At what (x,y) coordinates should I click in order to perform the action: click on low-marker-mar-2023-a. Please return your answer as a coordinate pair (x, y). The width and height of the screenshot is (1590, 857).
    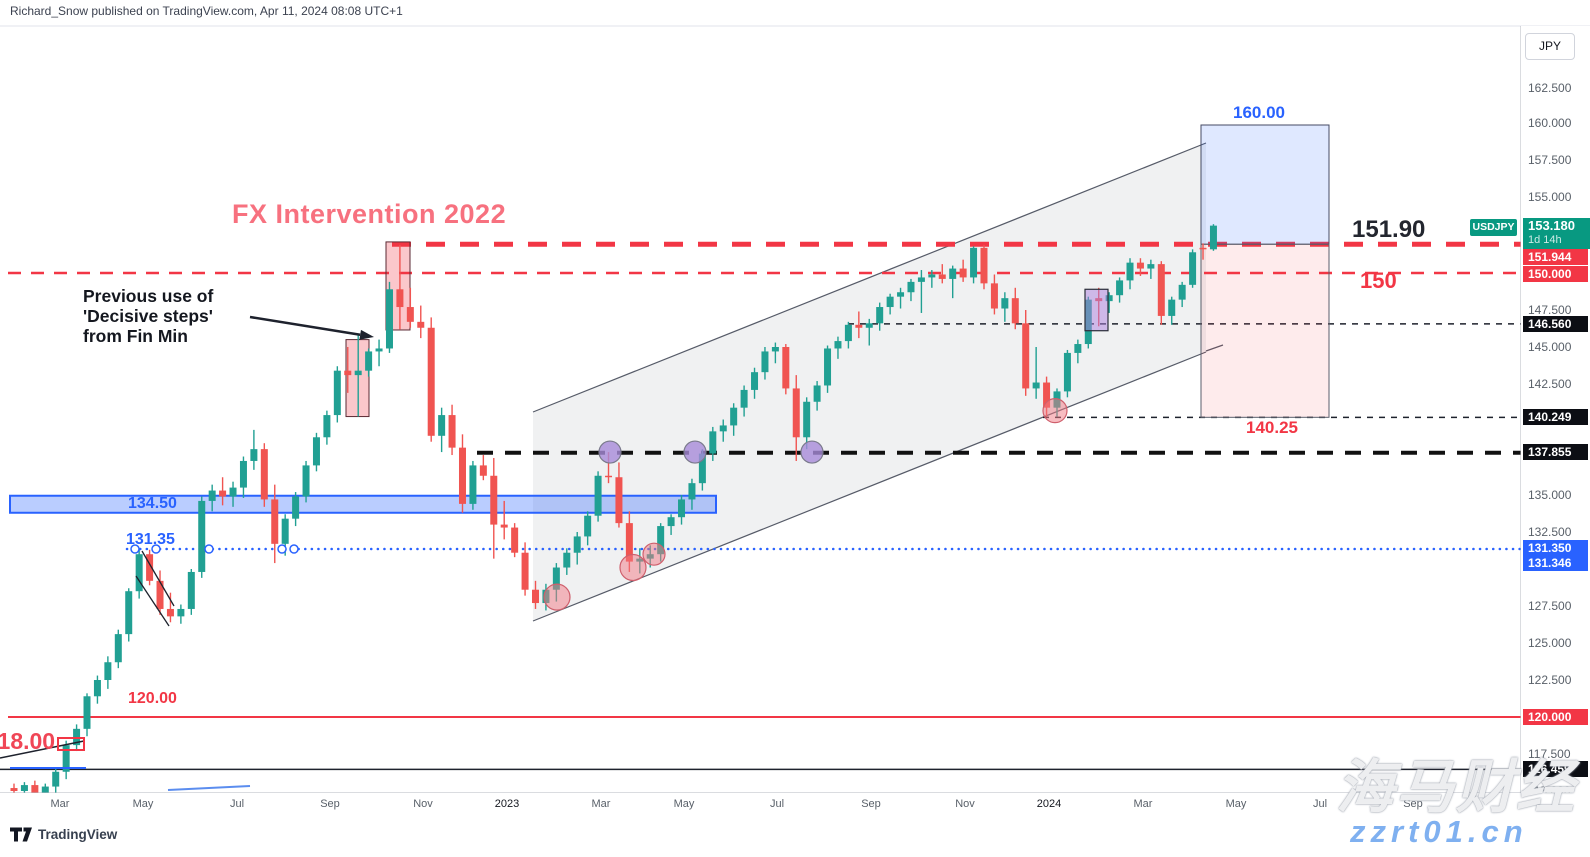
    Looking at the image, I should click on (633, 567).